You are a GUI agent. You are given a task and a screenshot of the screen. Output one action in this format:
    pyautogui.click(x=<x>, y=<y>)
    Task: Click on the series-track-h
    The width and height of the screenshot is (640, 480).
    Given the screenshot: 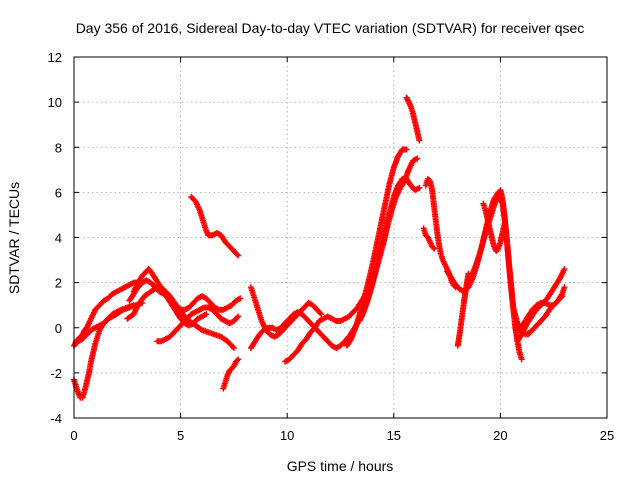 What is the action you would take?
    pyautogui.click(x=215, y=226)
    